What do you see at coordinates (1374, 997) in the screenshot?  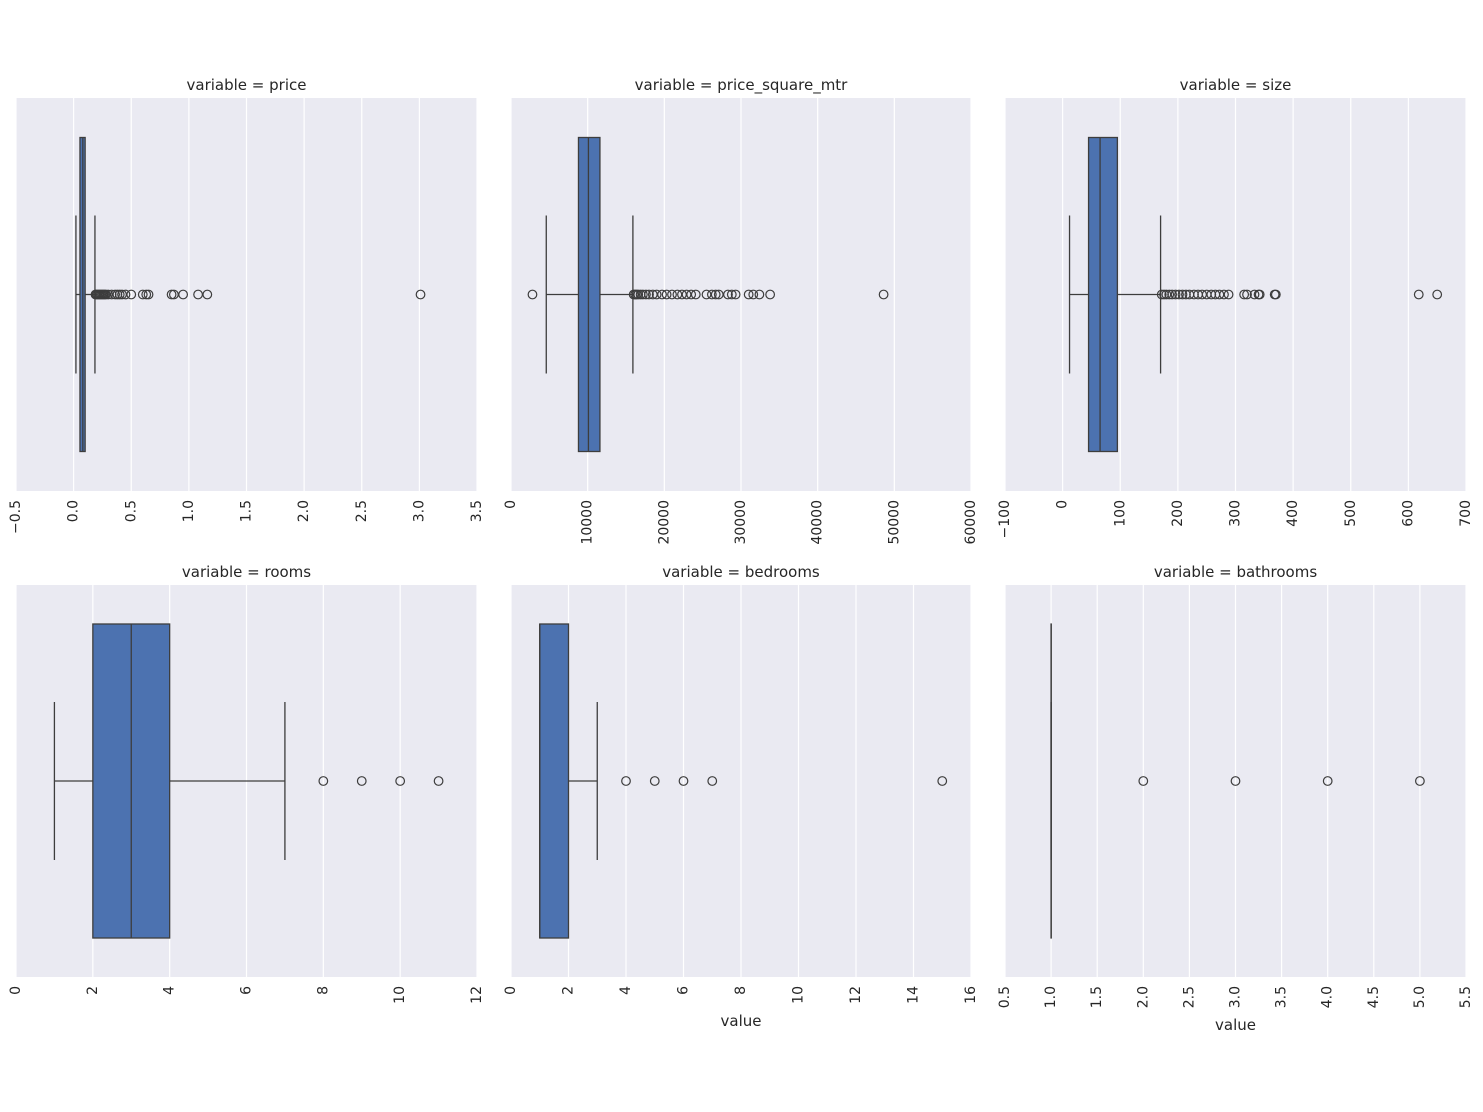 I see `tick-label: 4.5` at bounding box center [1374, 997].